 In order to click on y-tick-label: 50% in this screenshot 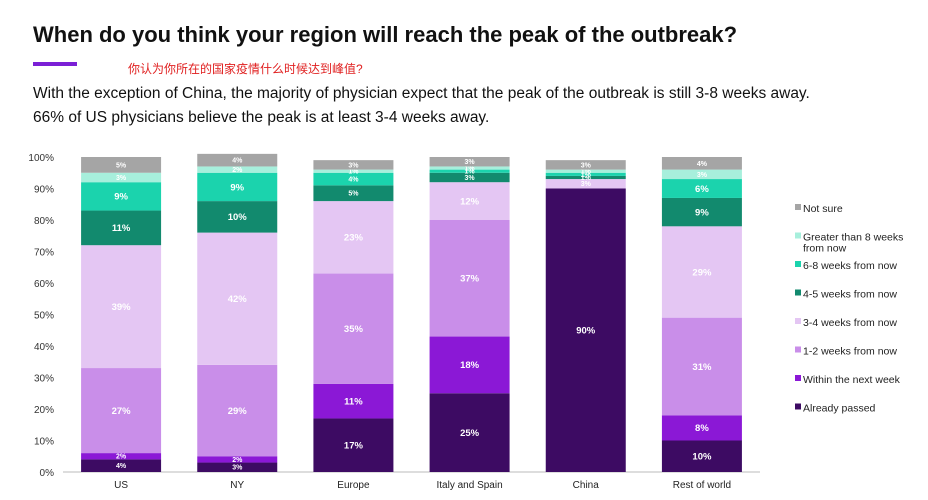, I will do `click(44, 316)`.